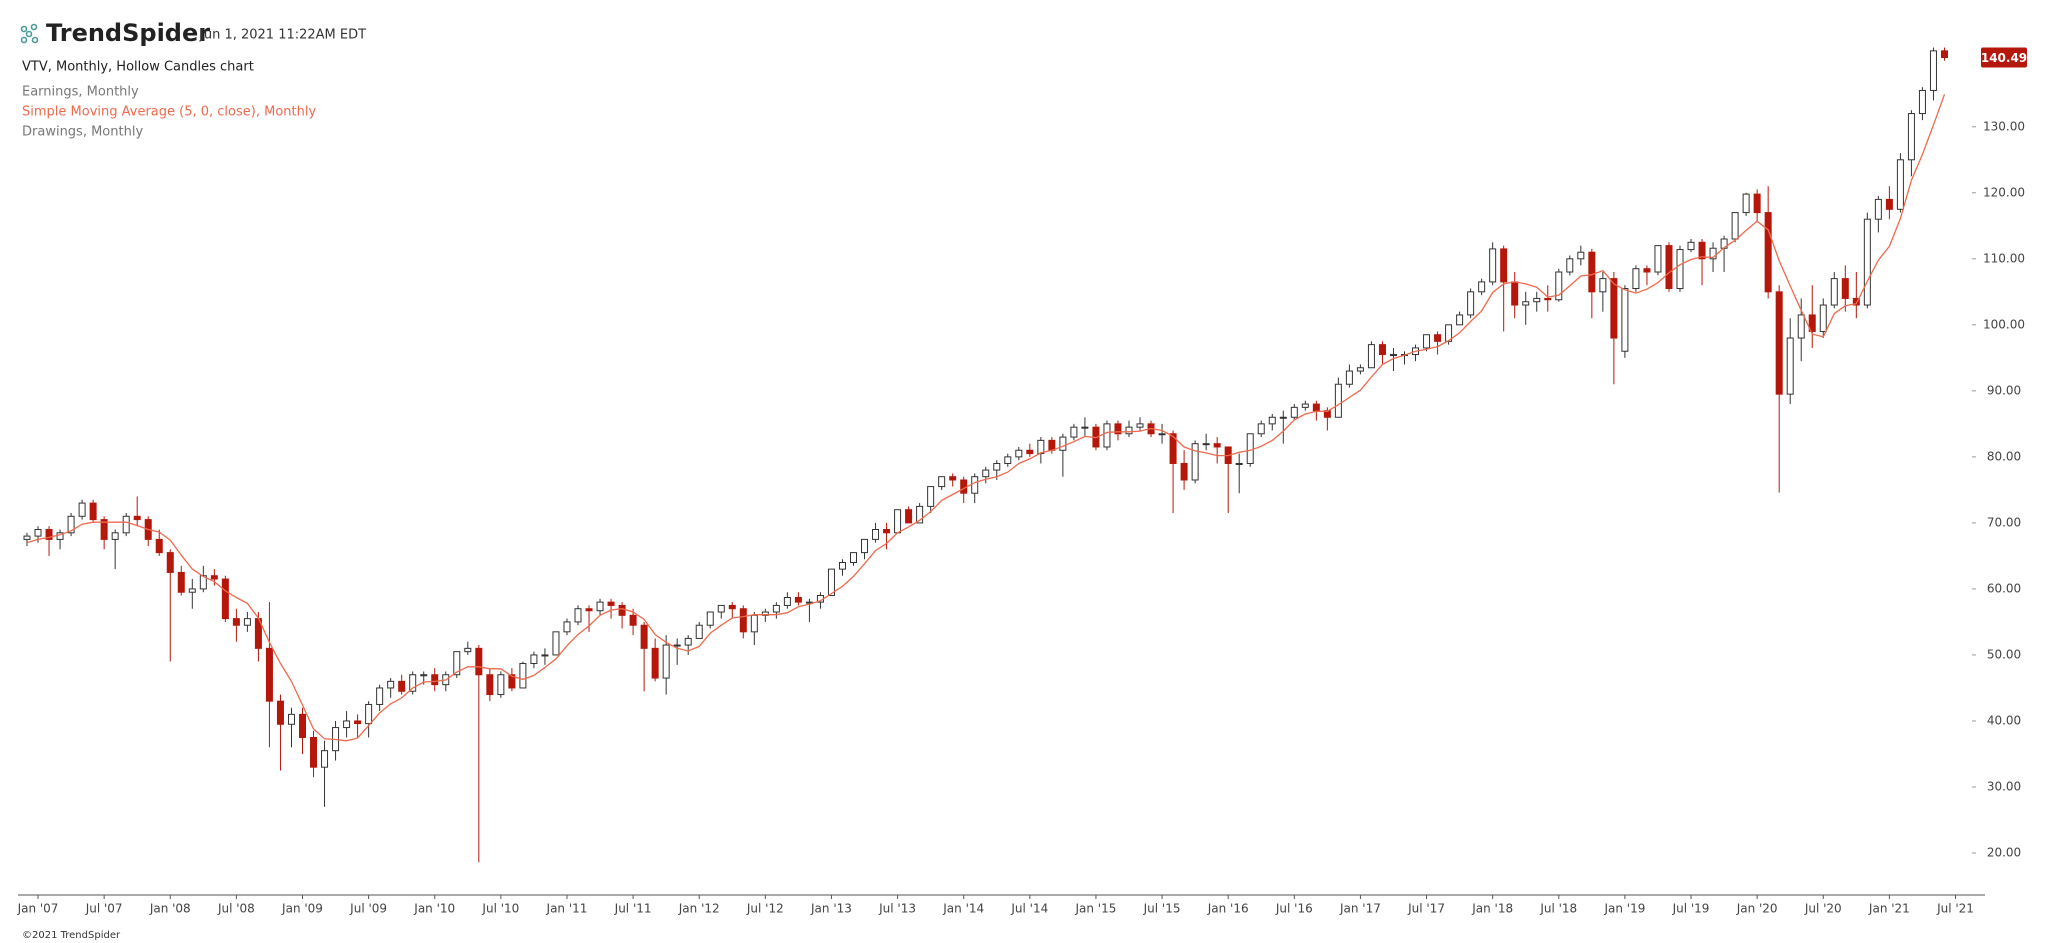 This screenshot has height=943, width=2048. What do you see at coordinates (1029, 909) in the screenshot?
I see `x-tick-label: Jul '14` at bounding box center [1029, 909].